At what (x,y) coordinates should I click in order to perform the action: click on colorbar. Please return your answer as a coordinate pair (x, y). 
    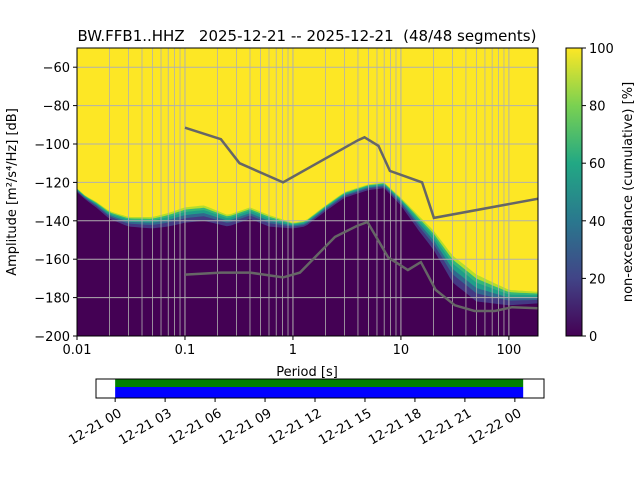
    Looking at the image, I should click on (574, 192).